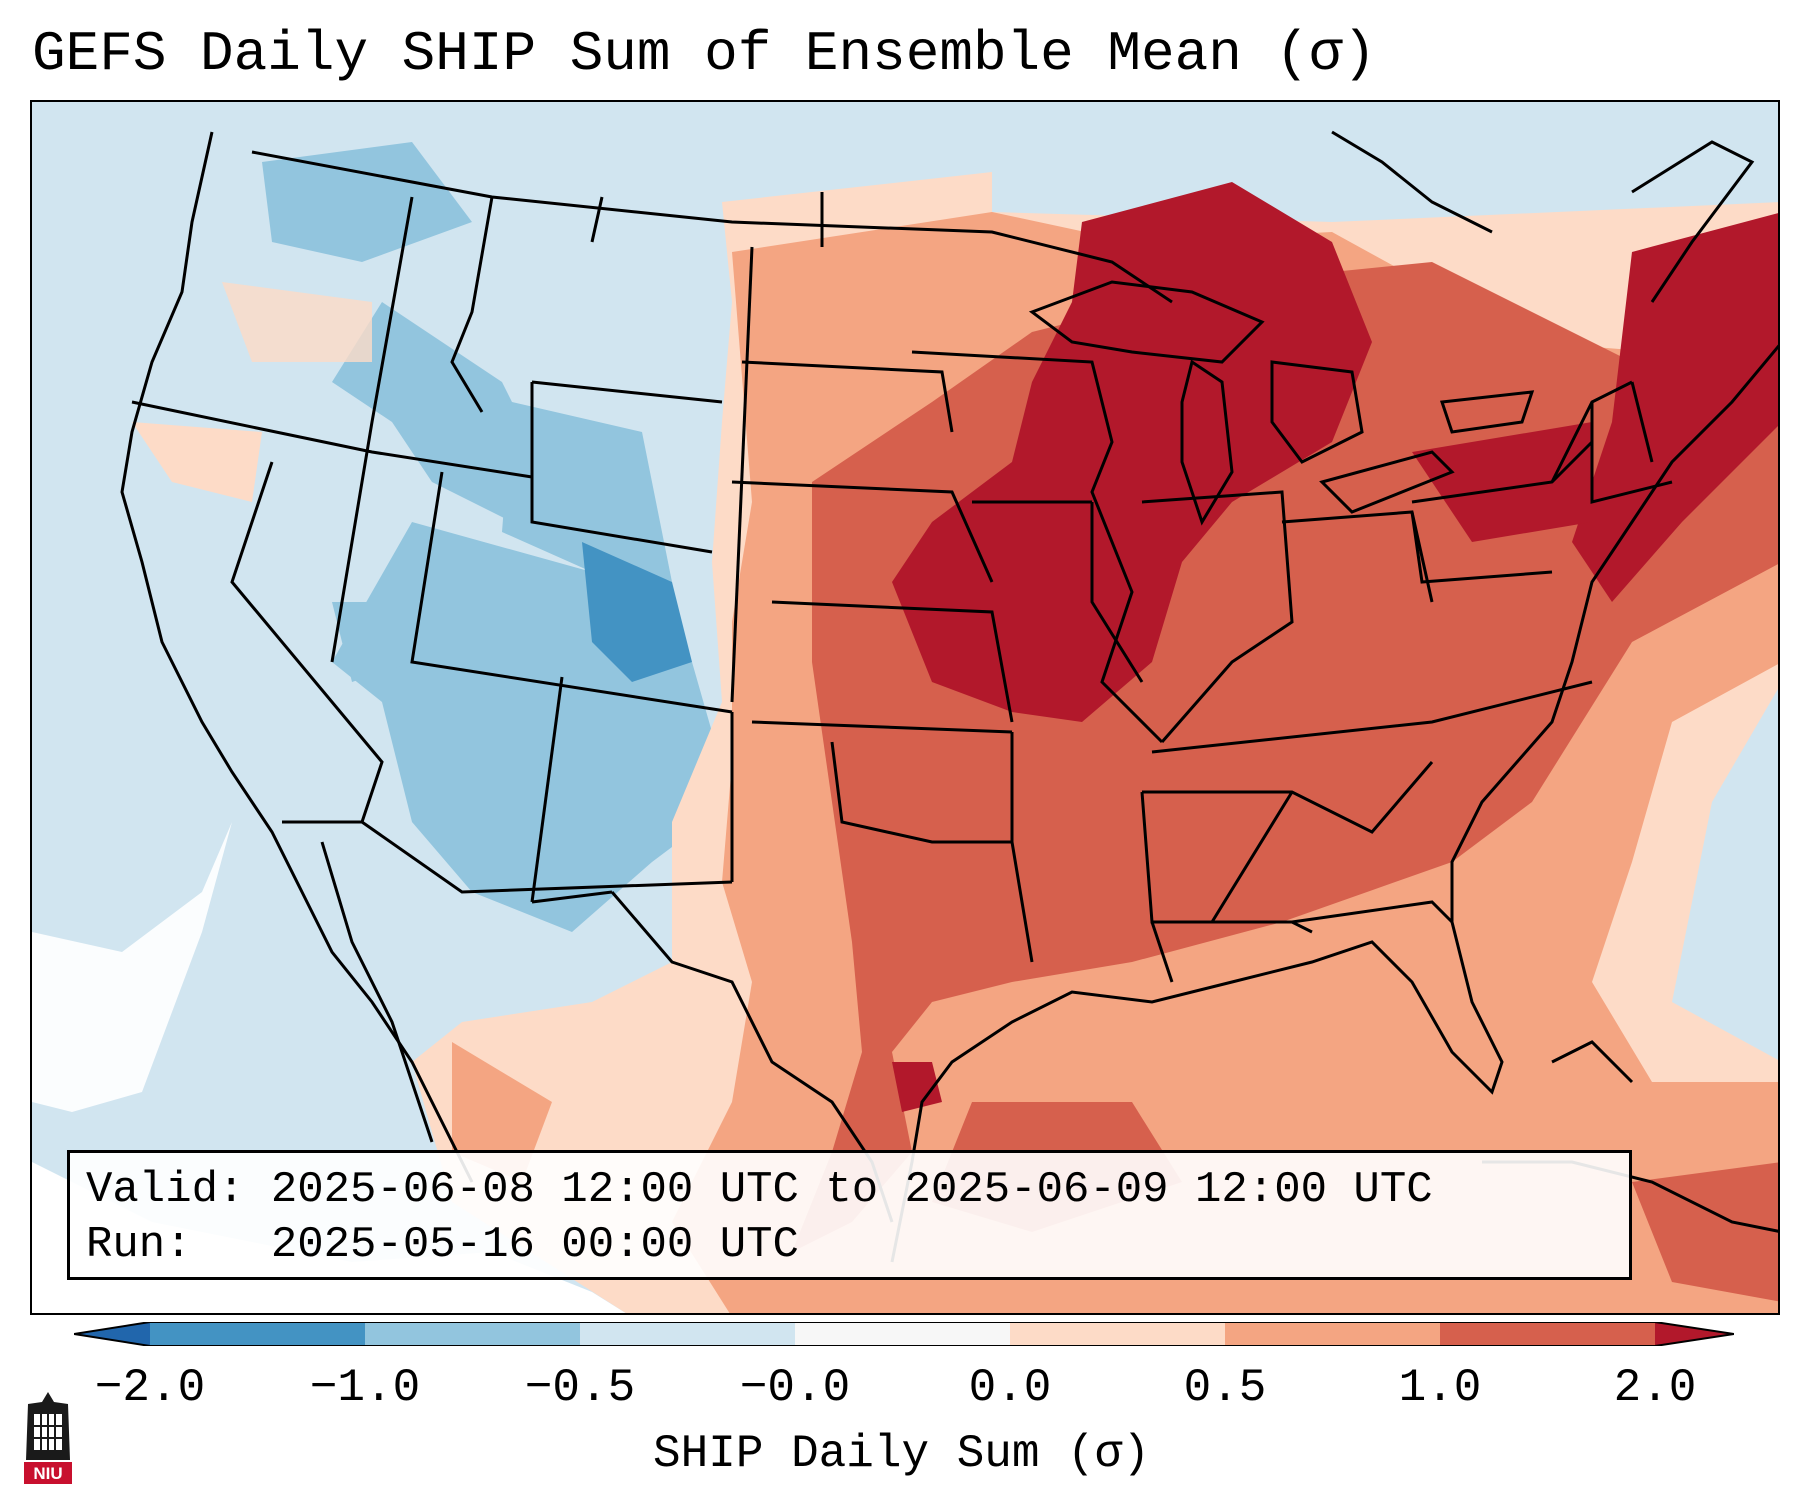  What do you see at coordinates (1010, 1388) in the screenshot?
I see `colorbar-tick: 0.0` at bounding box center [1010, 1388].